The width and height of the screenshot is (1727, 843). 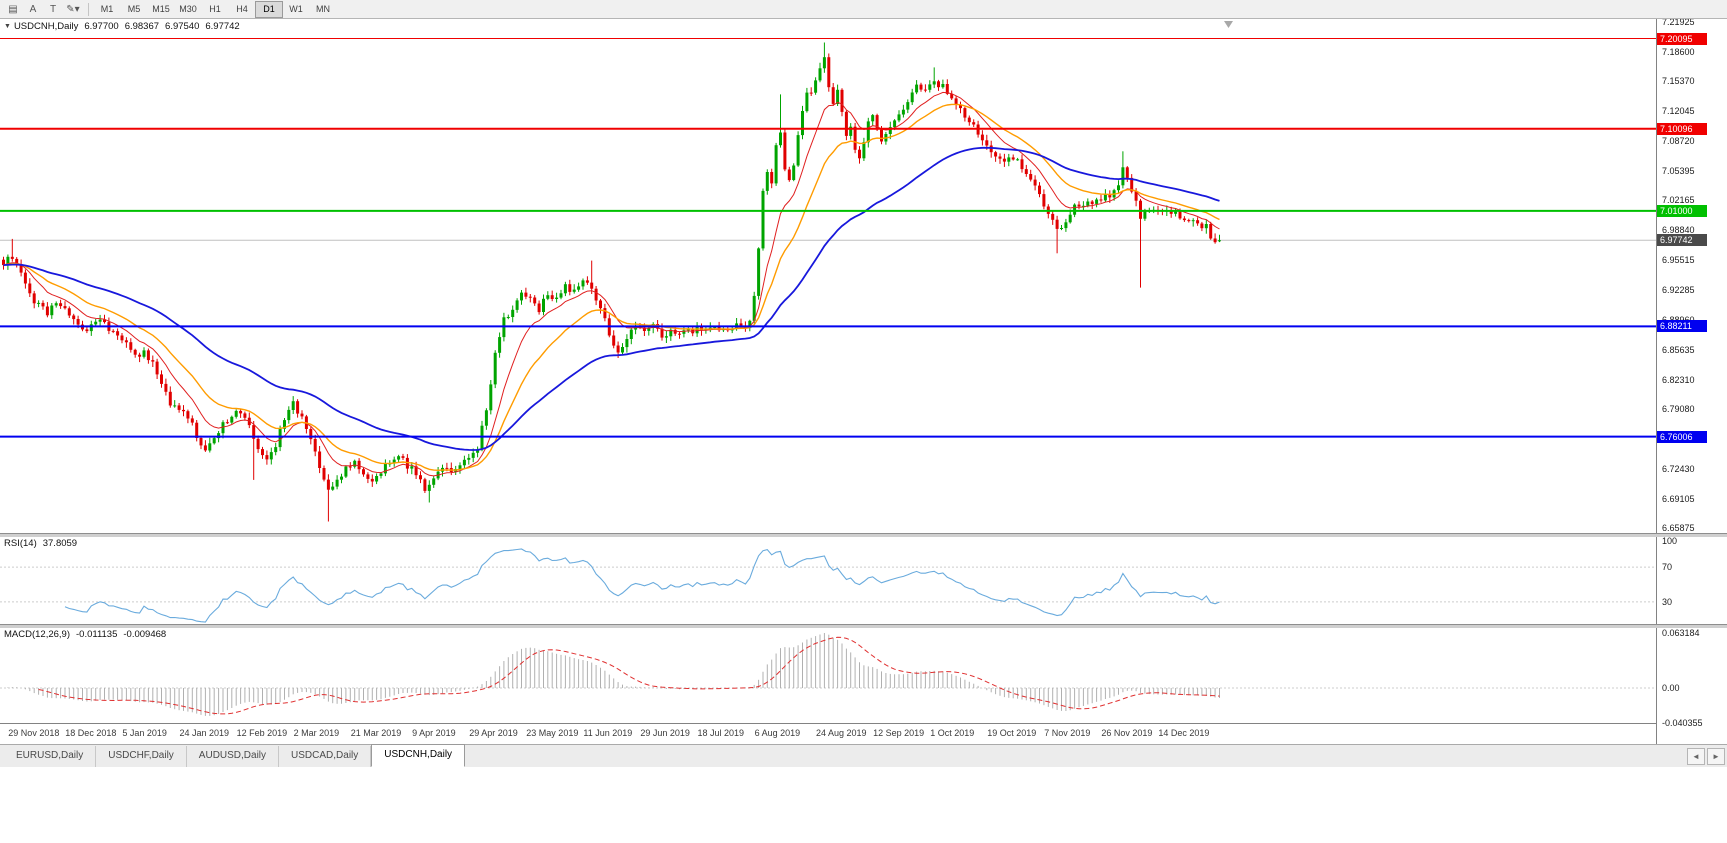 I want to click on date-tick-label: 2 Mar 2019, so click(x=316, y=733).